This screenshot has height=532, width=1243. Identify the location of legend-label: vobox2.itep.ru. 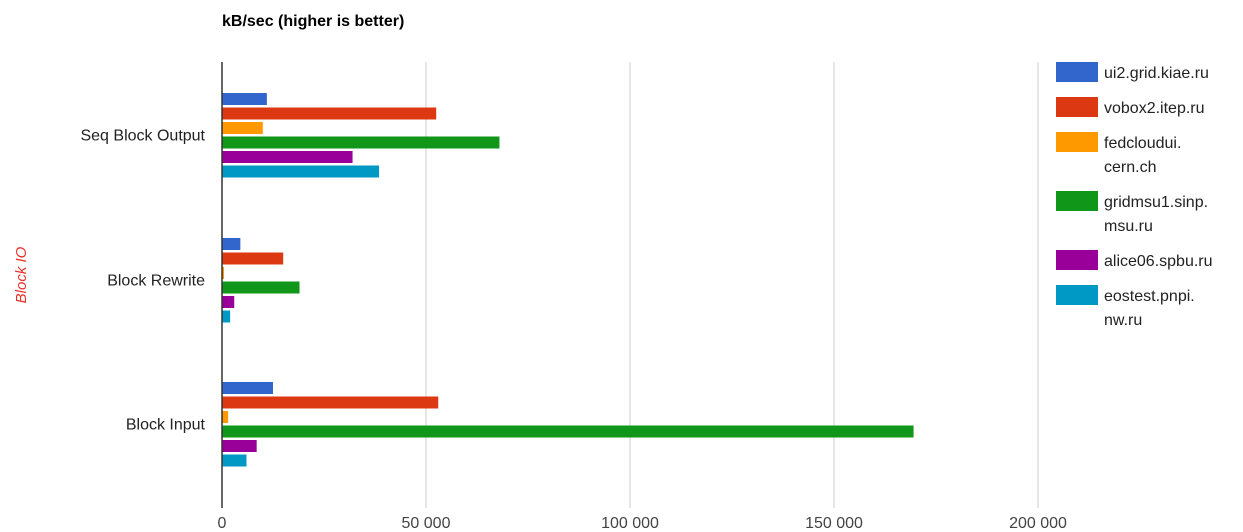
(1154, 108).